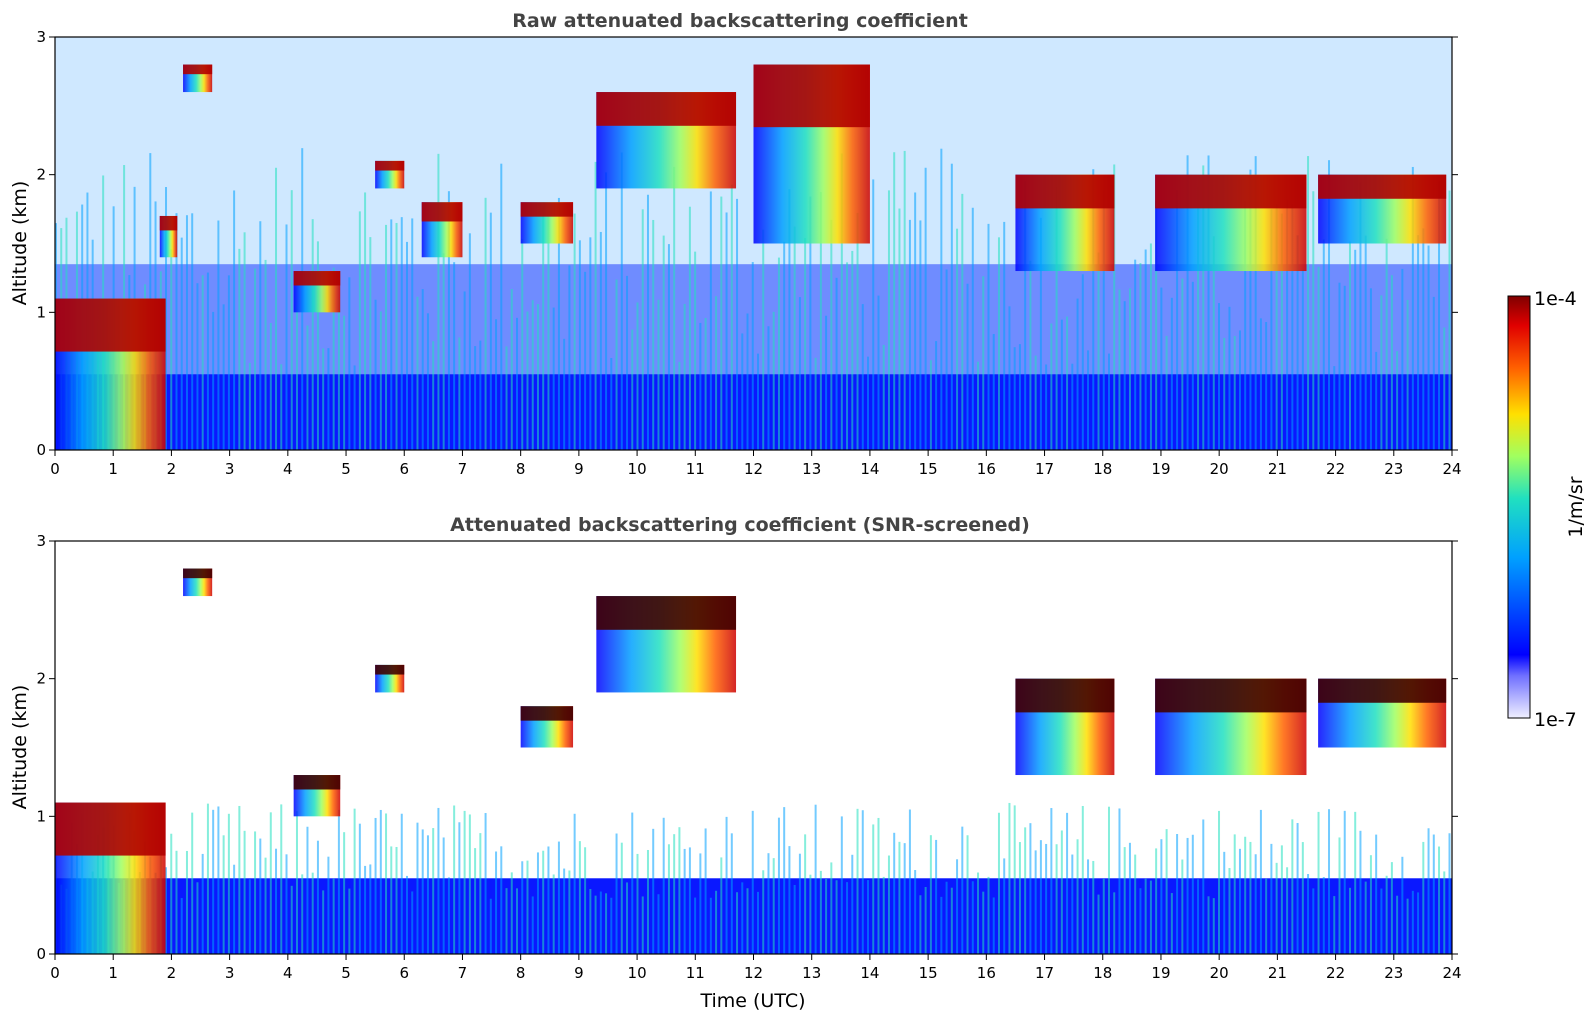  Describe the element at coordinates (55, 973) in the screenshot. I see `x-tick-label: 0` at that location.